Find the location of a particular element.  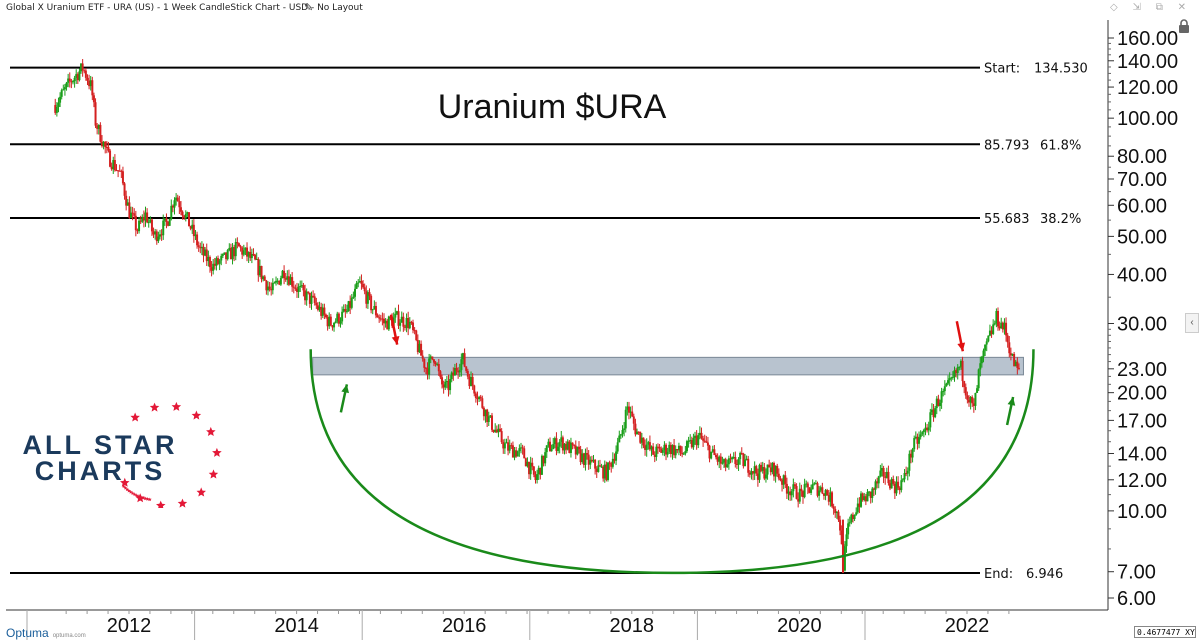

logo-stars is located at coordinates (171, 454).